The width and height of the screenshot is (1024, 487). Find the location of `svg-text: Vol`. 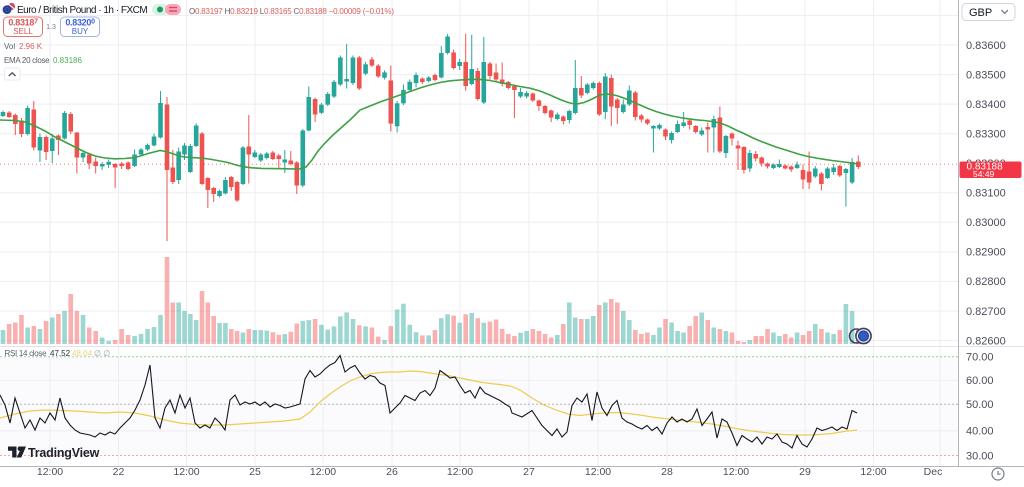

svg-text: Vol is located at coordinates (9, 46).